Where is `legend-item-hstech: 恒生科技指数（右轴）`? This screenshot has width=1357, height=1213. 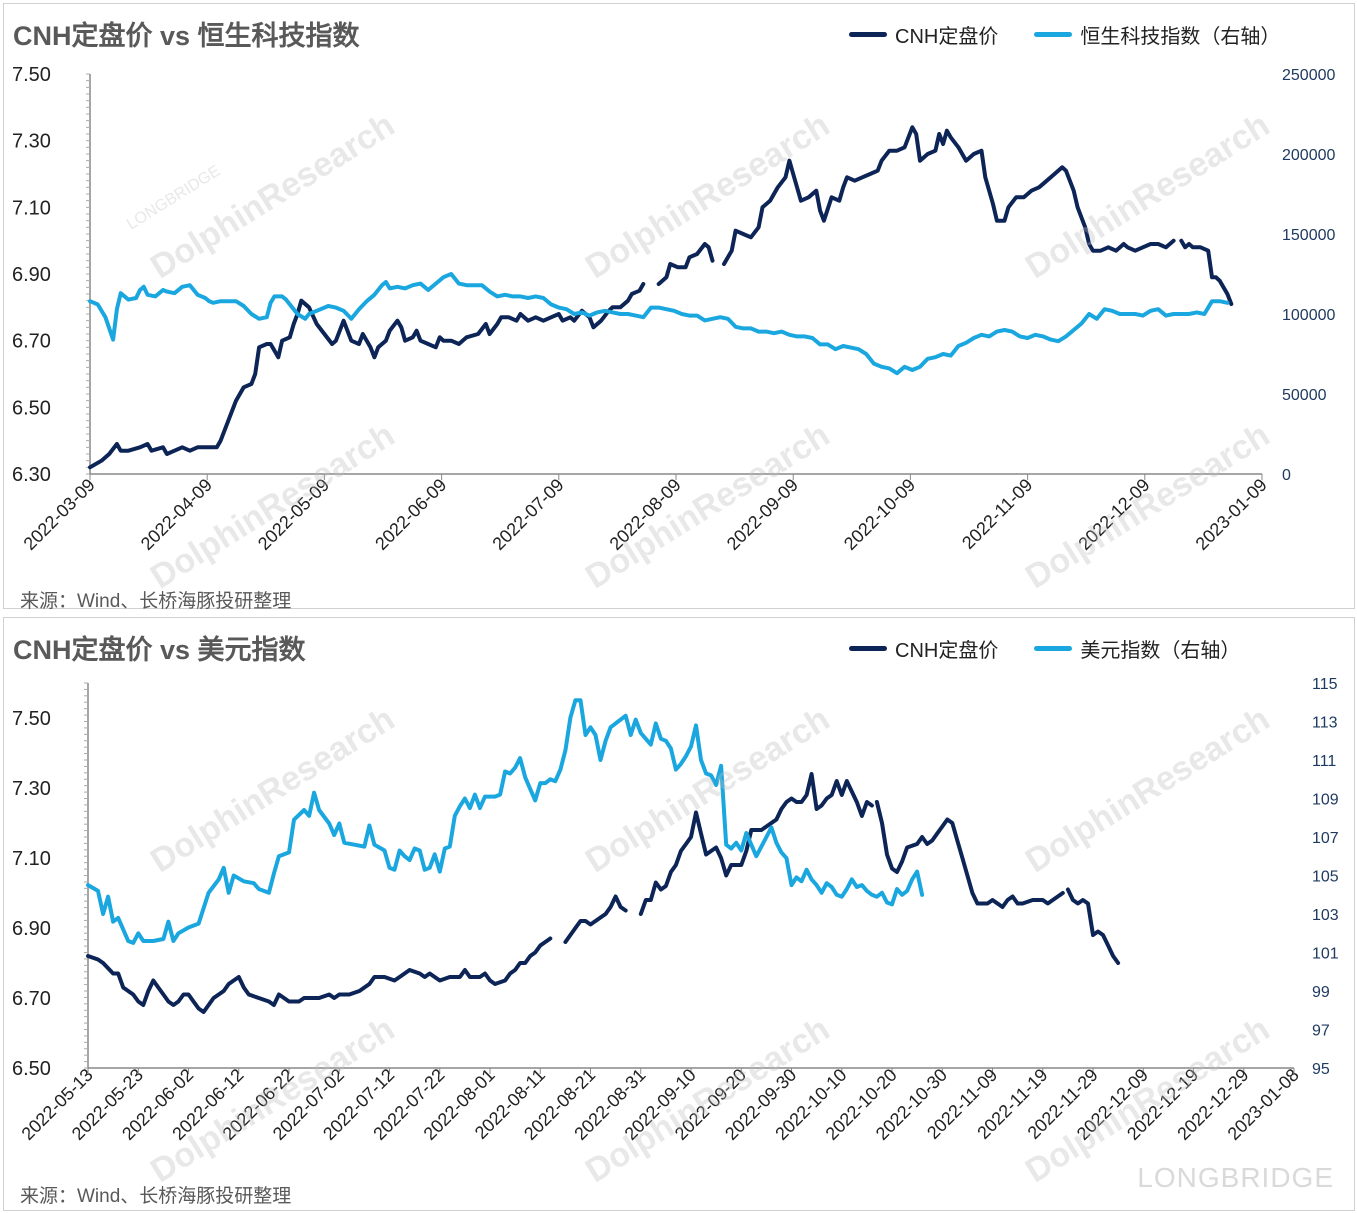
legend-item-hstech: 恒生科技指数（右轴） is located at coordinates (1157, 34).